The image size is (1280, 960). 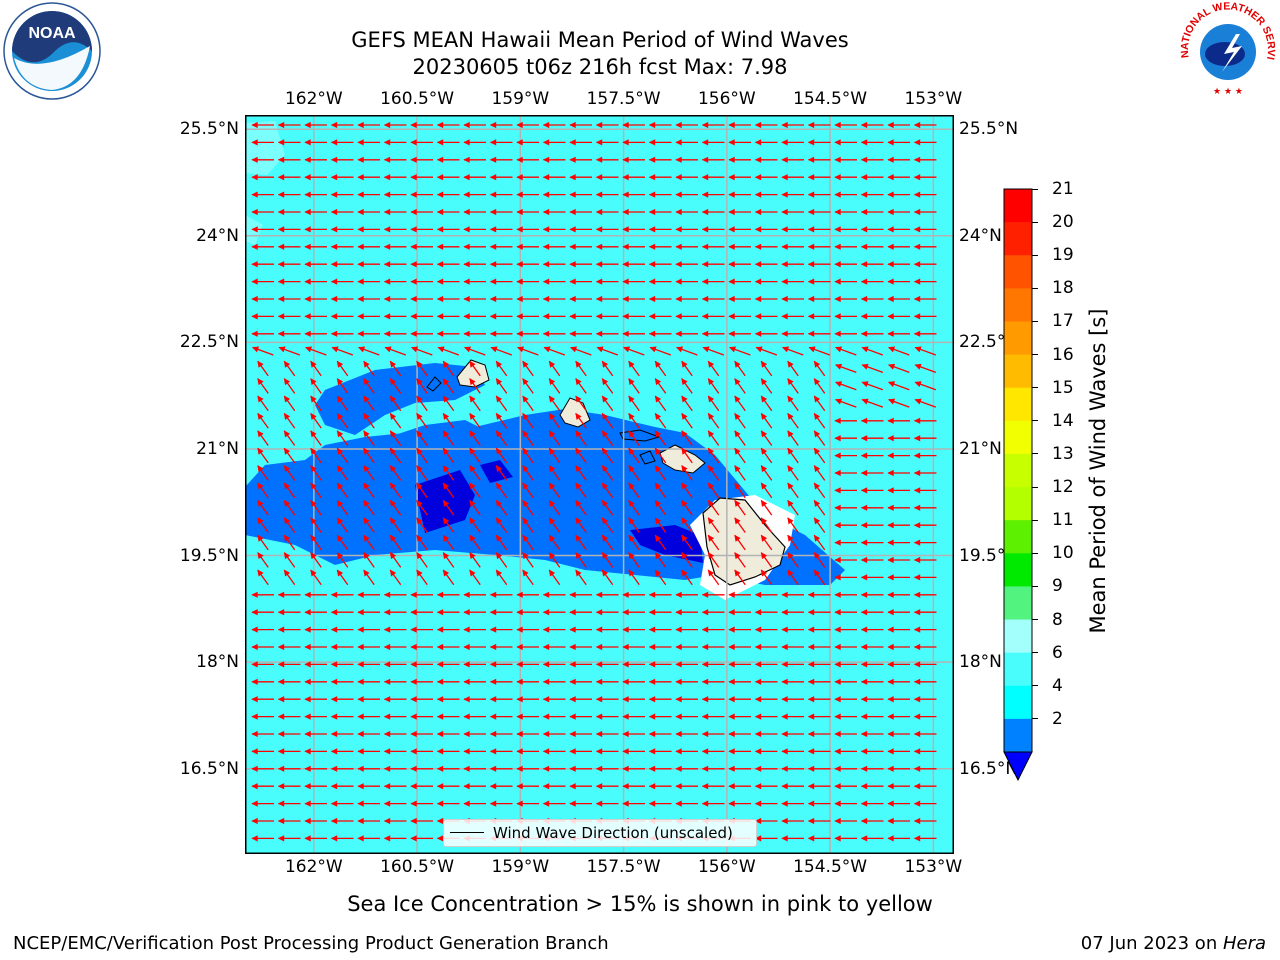 I want to click on island-molokai, so click(x=640, y=435).